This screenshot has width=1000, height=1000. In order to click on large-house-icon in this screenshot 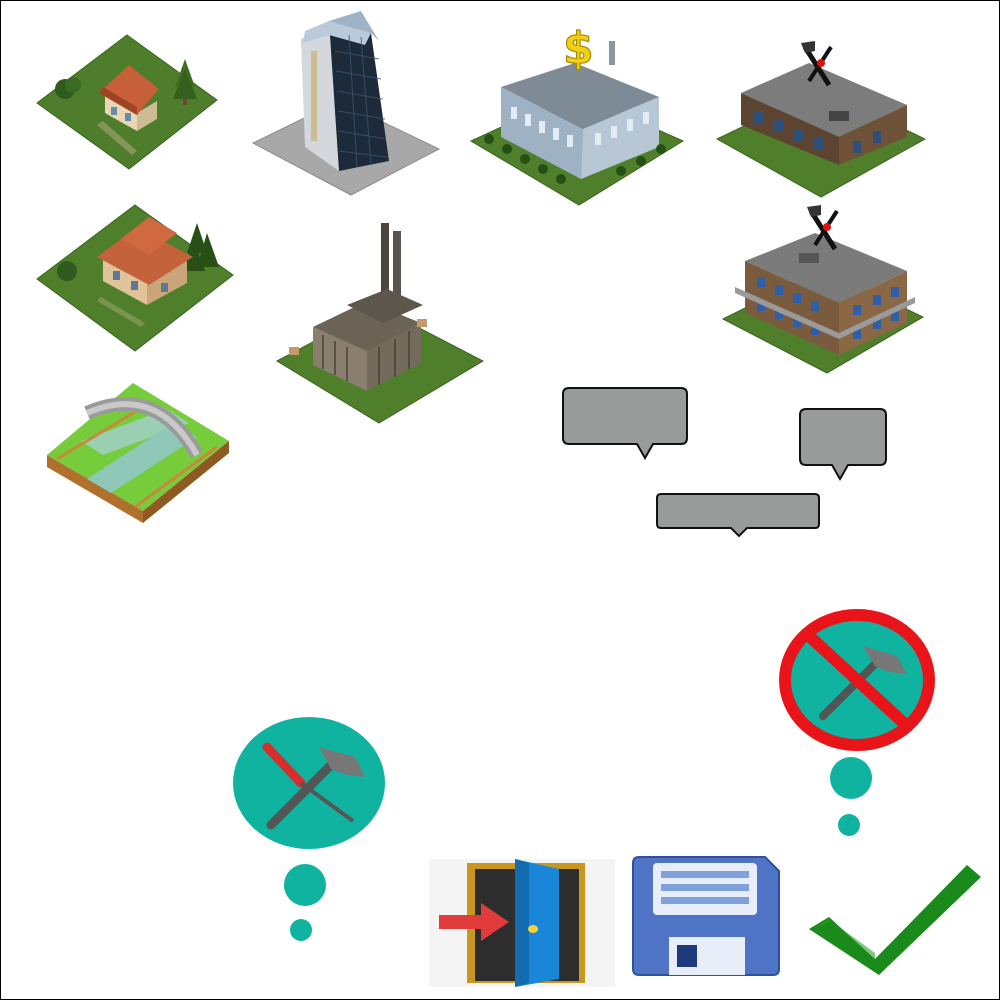, I will do `click(135, 278)`.